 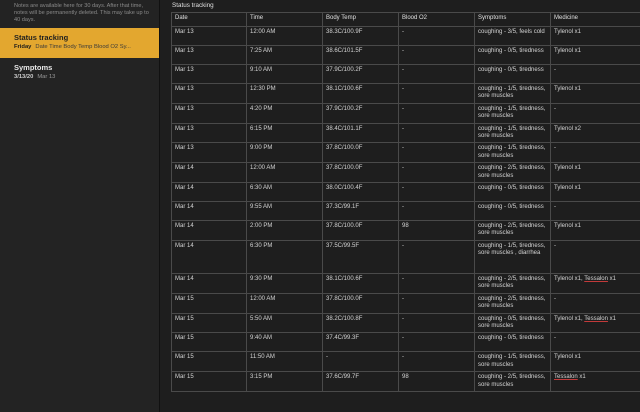 I want to click on temp-cell: 38.0C/100.4F, so click(x=360, y=192).